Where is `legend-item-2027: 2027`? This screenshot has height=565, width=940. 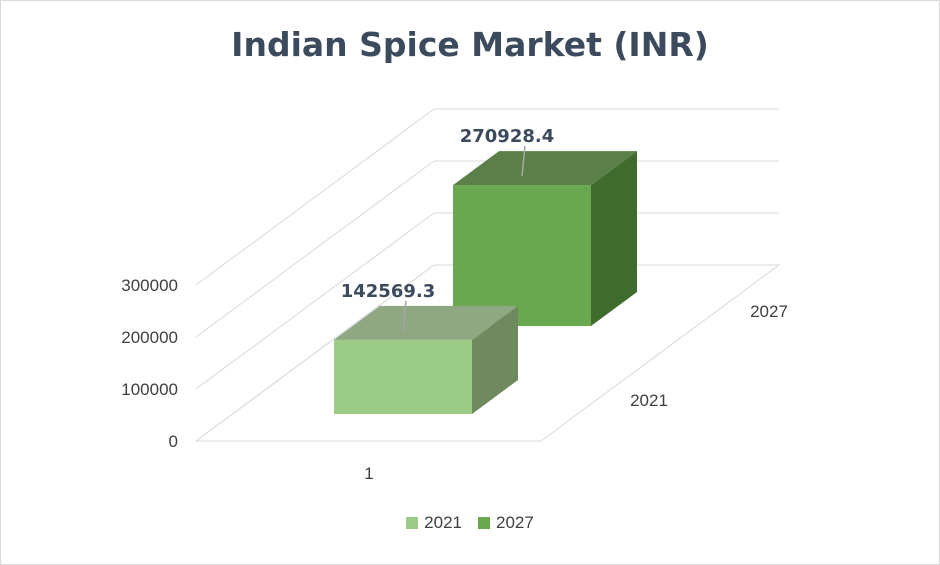 legend-item-2027: 2027 is located at coordinates (506, 523).